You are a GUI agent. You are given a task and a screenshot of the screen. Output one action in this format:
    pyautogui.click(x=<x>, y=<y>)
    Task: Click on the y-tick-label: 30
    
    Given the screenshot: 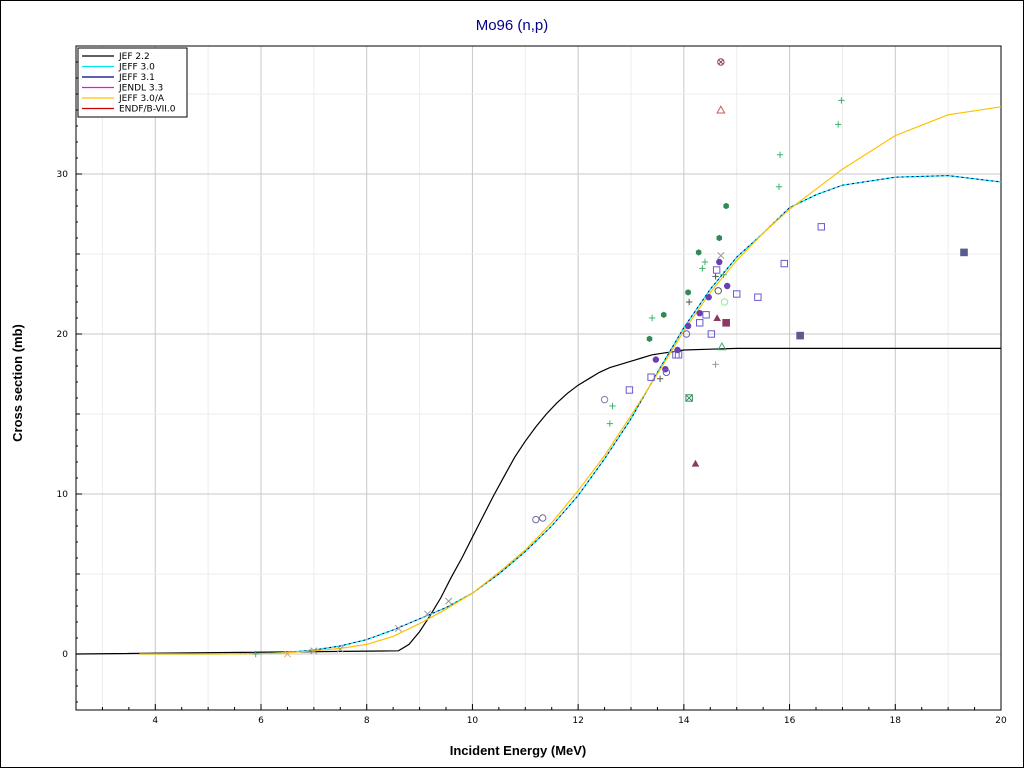 What is the action you would take?
    pyautogui.click(x=63, y=175)
    